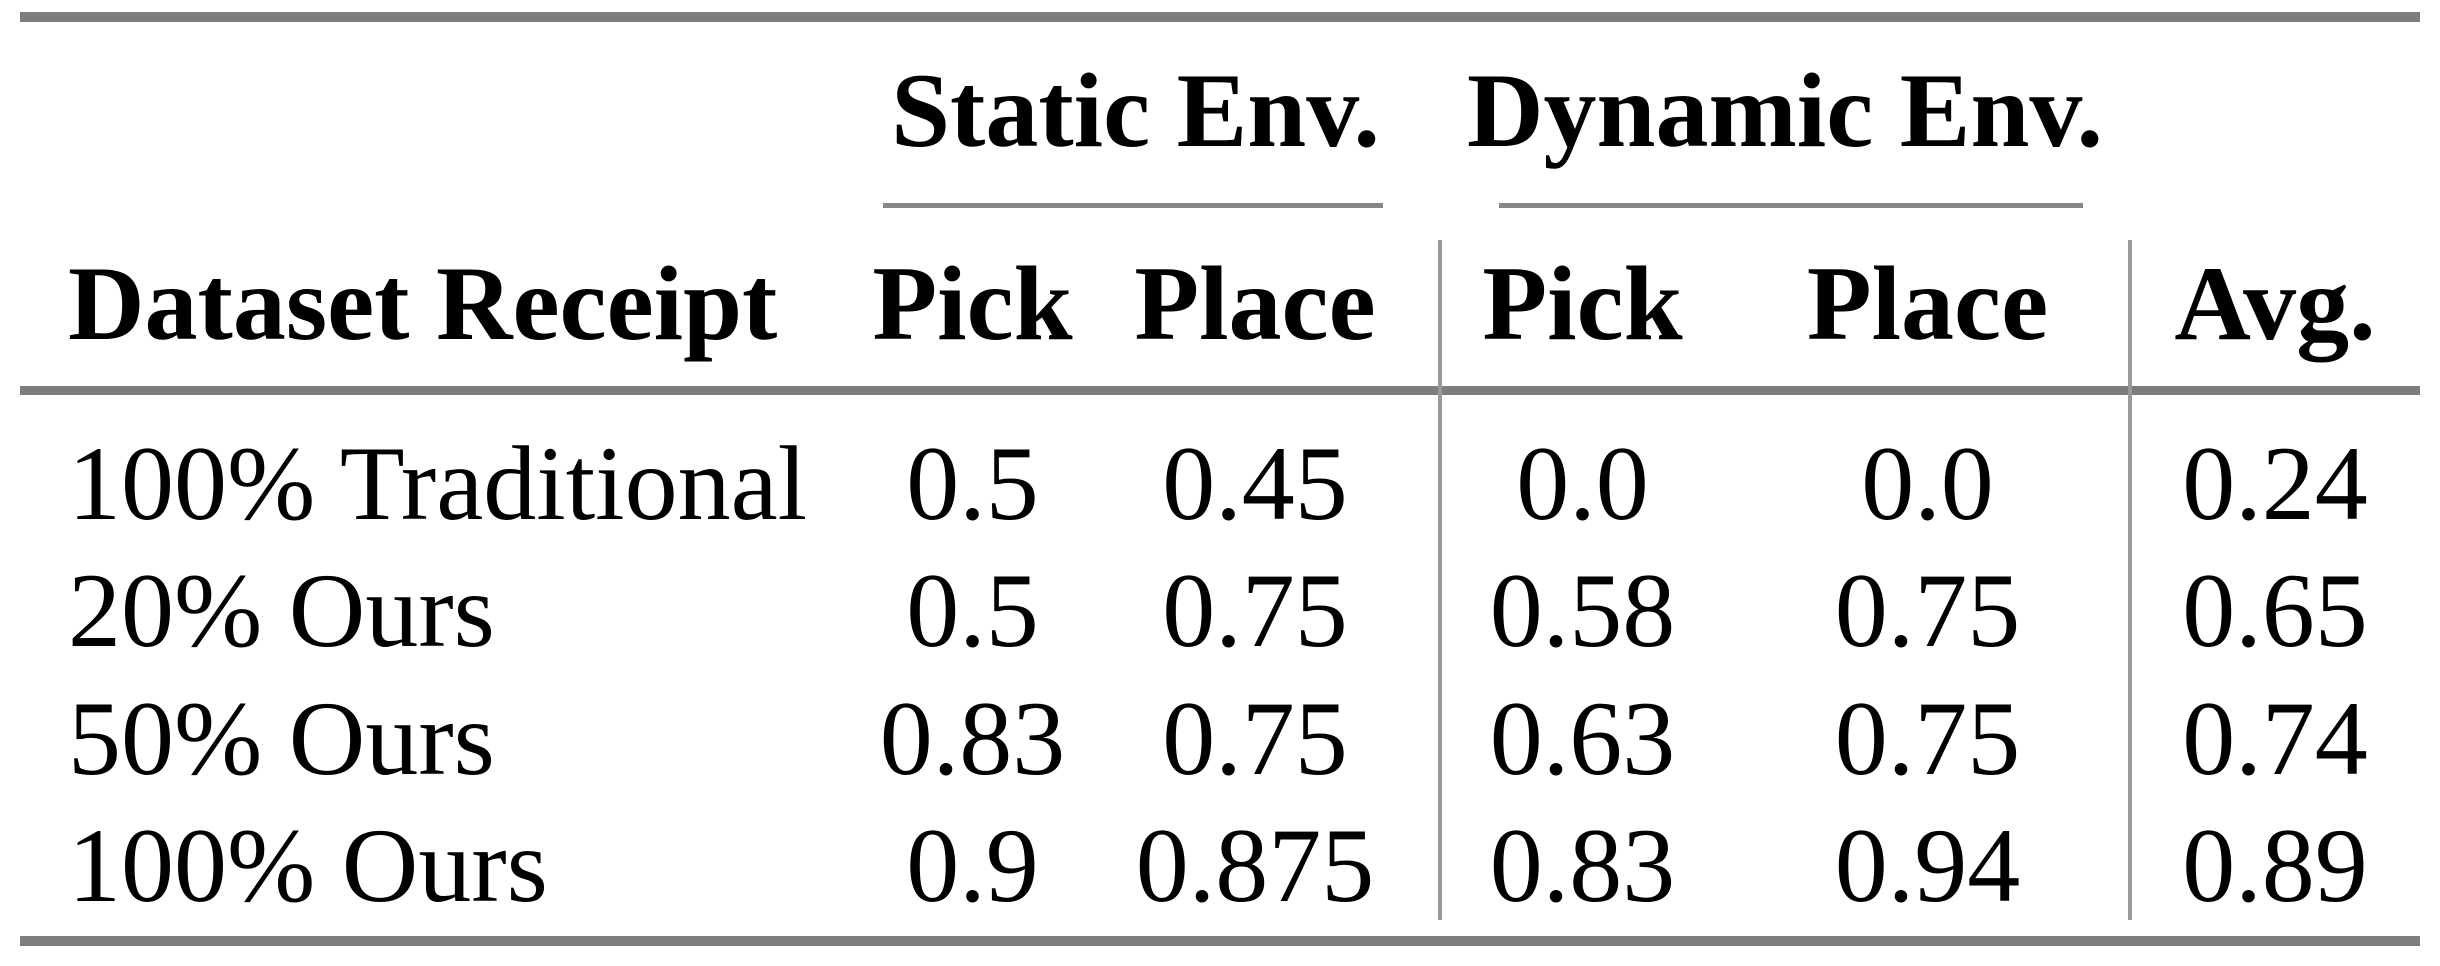 This screenshot has height=966, width=2440. Describe the element at coordinates (1440, 580) in the screenshot. I see `divider-static-dynamic` at that location.